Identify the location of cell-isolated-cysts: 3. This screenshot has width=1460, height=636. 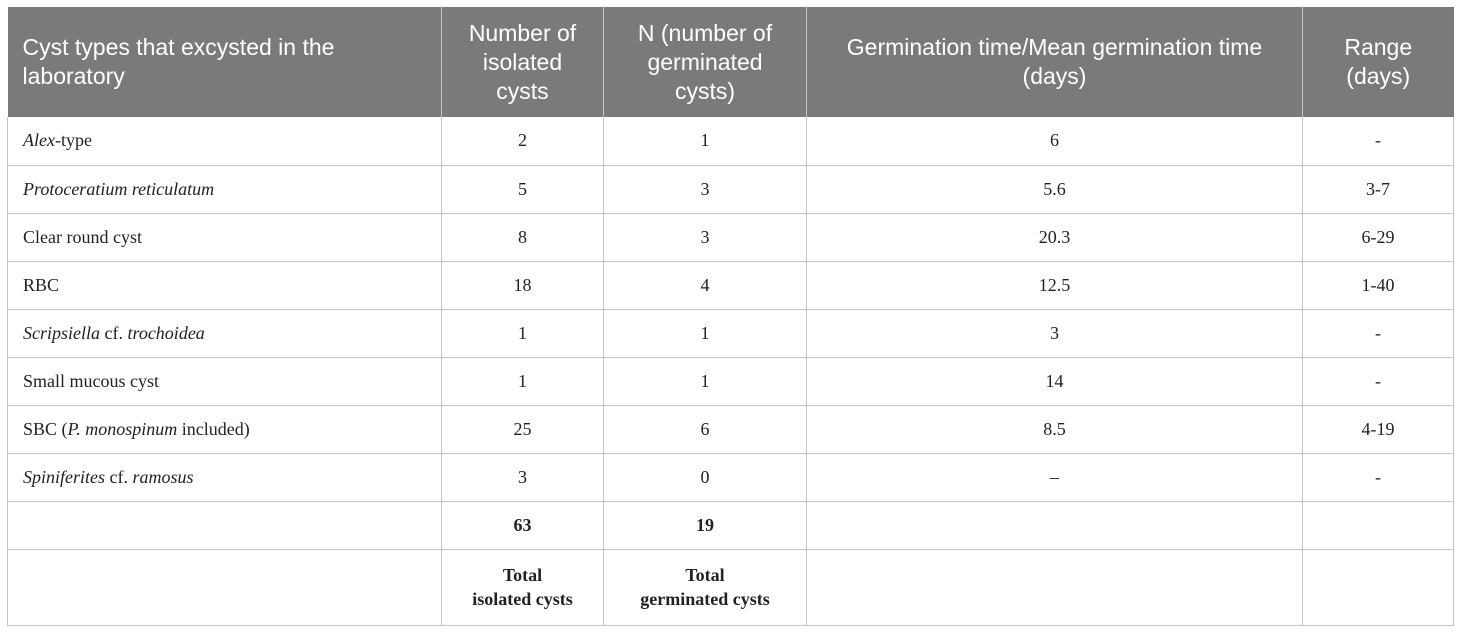
(522, 477).